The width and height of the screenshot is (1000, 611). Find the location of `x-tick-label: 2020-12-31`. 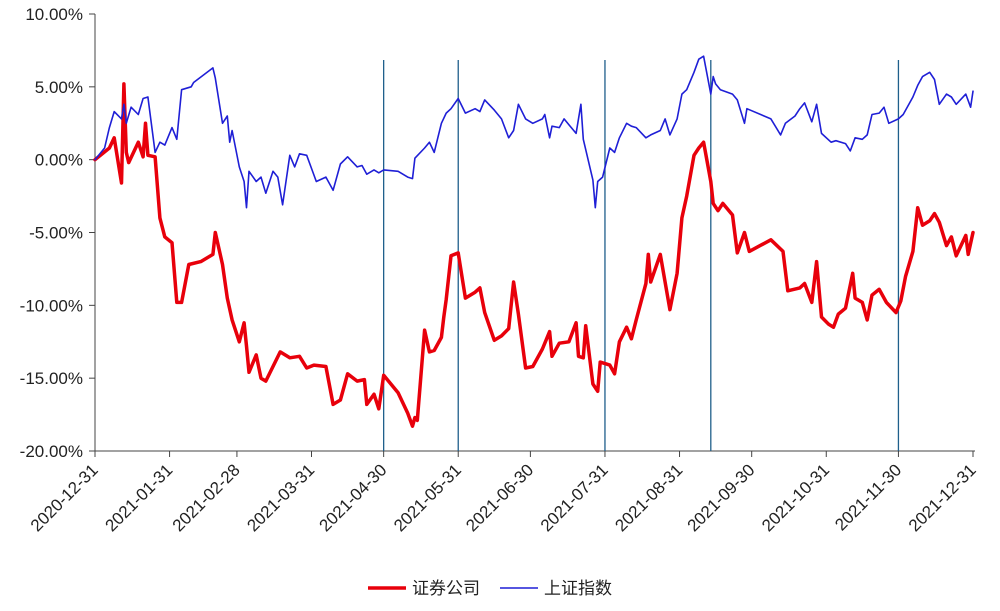

x-tick-label: 2020-12-31 is located at coordinates (64, 497).